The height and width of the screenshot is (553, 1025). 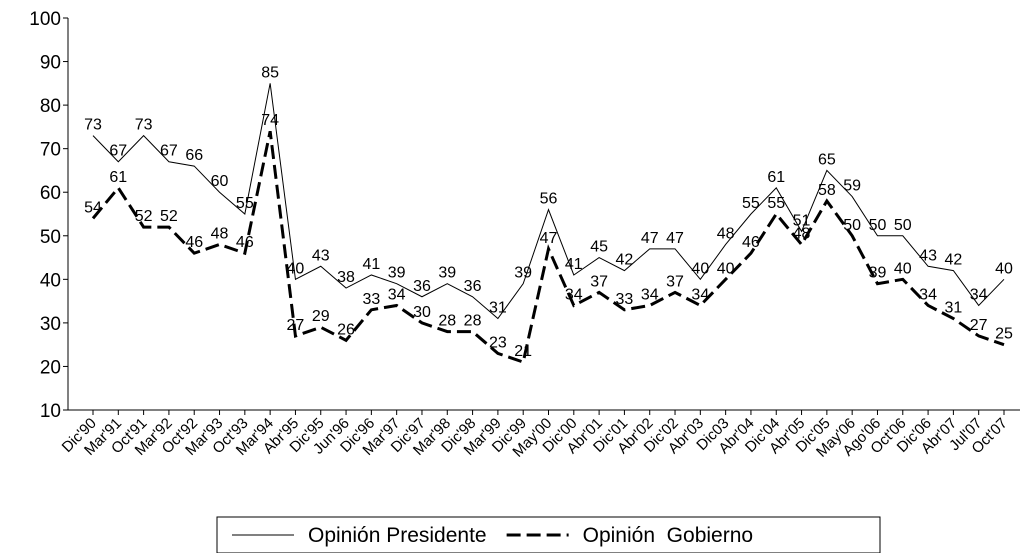 What do you see at coordinates (827, 190) in the screenshot?
I see `data-label: 58` at bounding box center [827, 190].